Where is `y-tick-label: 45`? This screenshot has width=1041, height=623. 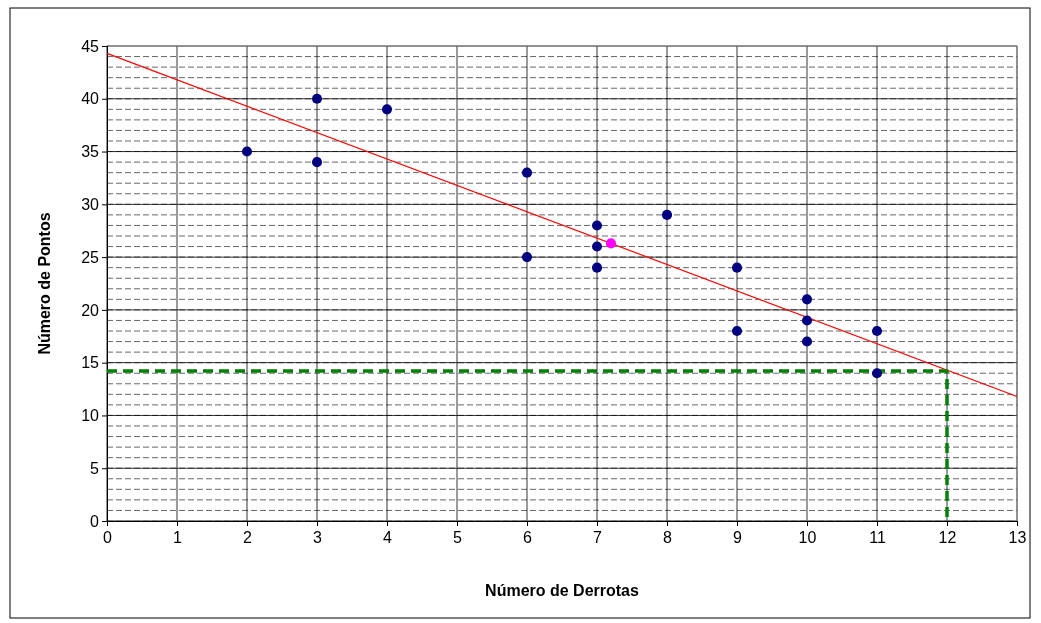
y-tick-label: 45 is located at coordinates (90, 46).